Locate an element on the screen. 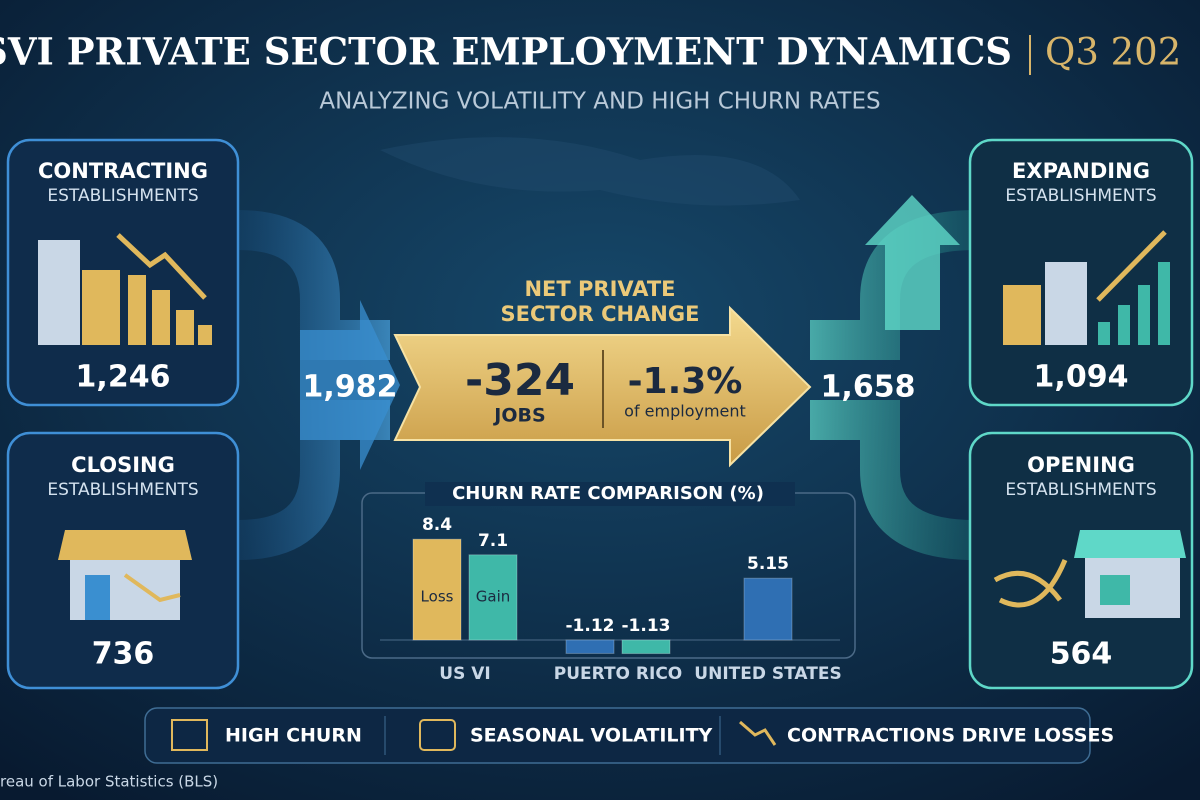 Image resolution: width=1200 pixels, height=800 pixels. jobs-unit: JOBS is located at coordinates (518, 416).